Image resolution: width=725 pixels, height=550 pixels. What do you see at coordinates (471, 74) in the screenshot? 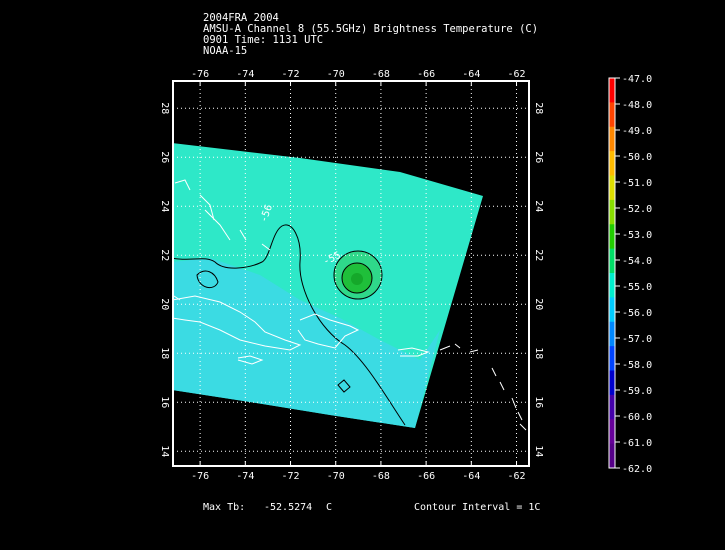
I see `lon-label-top: -64` at bounding box center [471, 74].